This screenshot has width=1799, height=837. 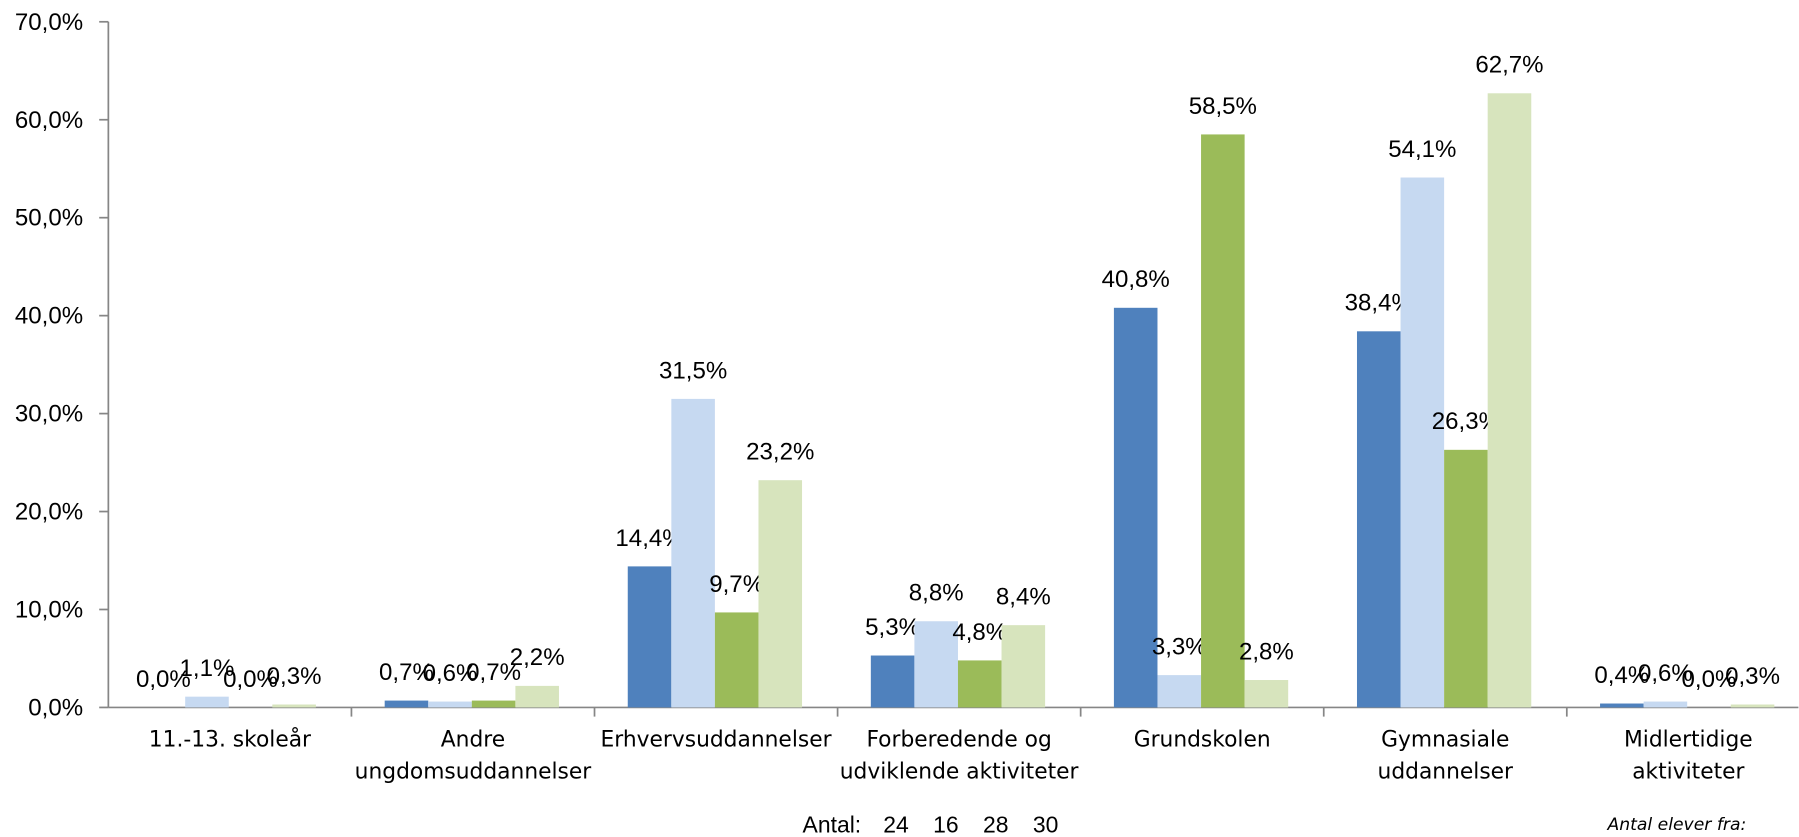 I want to click on value-label: 0,4%, so click(x=1621, y=675).